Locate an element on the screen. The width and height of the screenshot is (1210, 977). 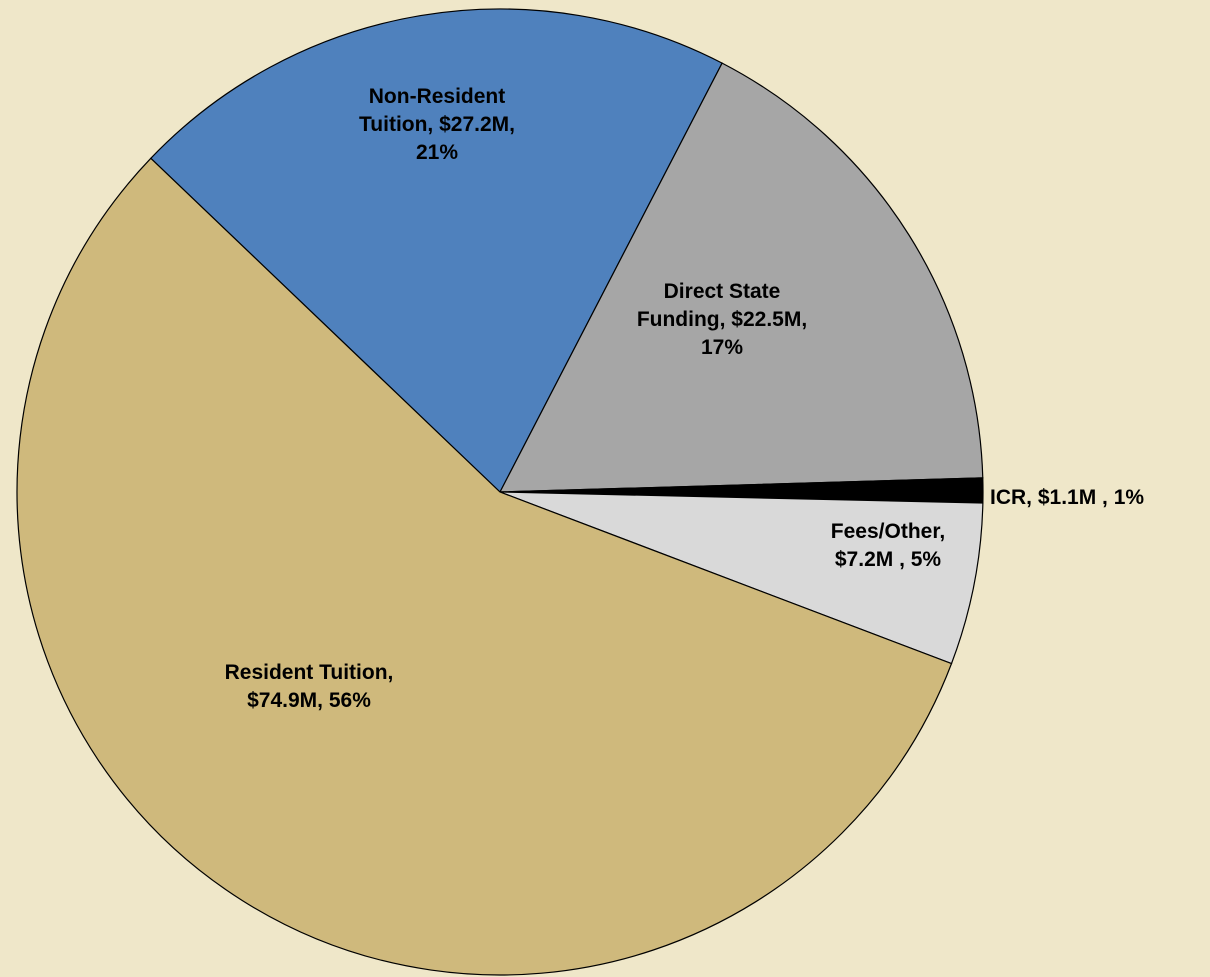
data-label-line: Tuition, $27.2M, is located at coordinates (437, 124).